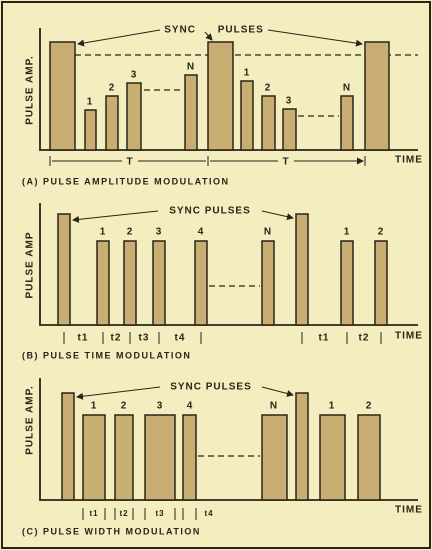  What do you see at coordinates (106, 355) in the screenshot?
I see `caption: (B) PULSE TIME MODULATION` at bounding box center [106, 355].